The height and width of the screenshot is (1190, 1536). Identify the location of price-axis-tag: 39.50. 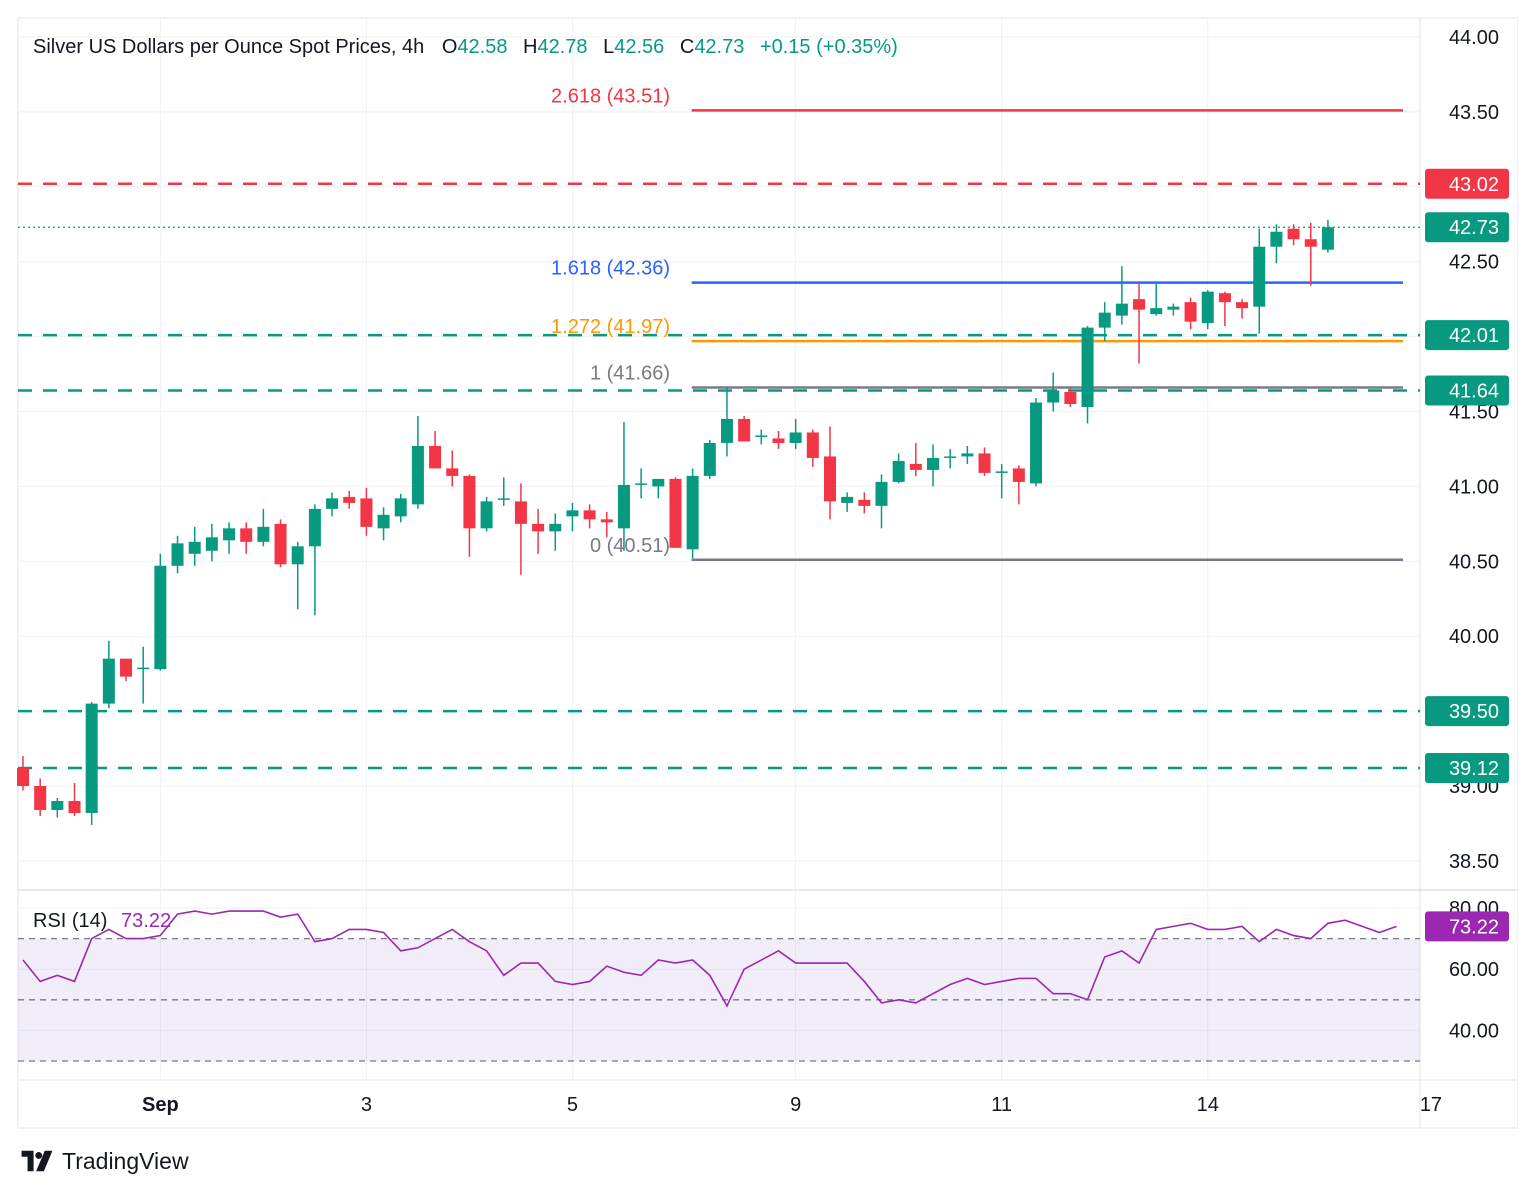
(1467, 711).